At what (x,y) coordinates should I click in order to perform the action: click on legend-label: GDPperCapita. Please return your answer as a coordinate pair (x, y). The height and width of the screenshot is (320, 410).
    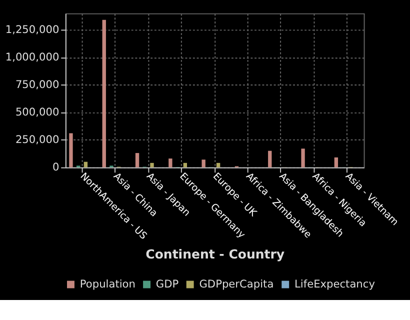
    Looking at the image, I should click on (236, 284).